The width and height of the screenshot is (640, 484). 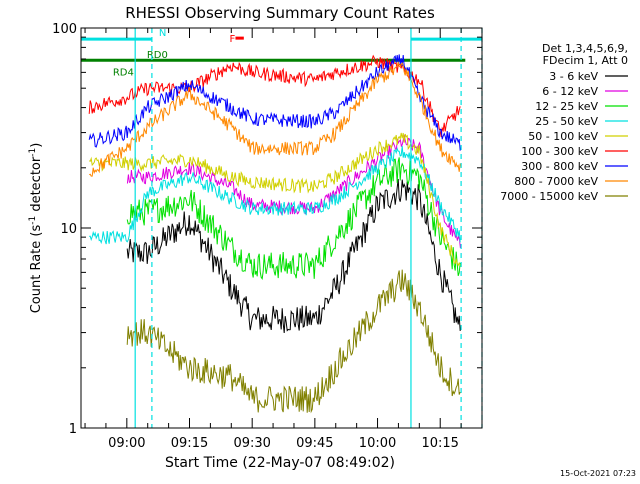 What do you see at coordinates (68, 229) in the screenshot?
I see `y-tick-label: 10` at bounding box center [68, 229].